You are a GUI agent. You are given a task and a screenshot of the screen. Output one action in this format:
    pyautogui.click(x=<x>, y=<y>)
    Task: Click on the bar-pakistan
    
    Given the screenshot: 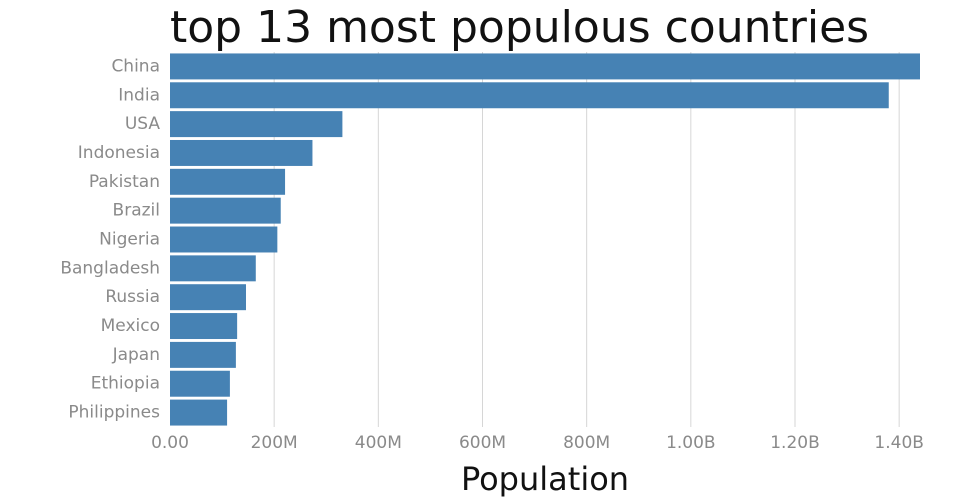 What is the action you would take?
    pyautogui.click(x=228, y=181)
    